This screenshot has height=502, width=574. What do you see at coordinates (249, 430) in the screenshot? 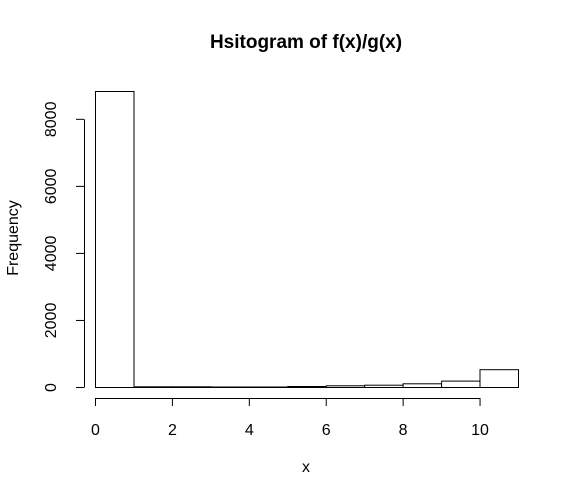
I see `x-tick-label-2: 4` at bounding box center [249, 430].